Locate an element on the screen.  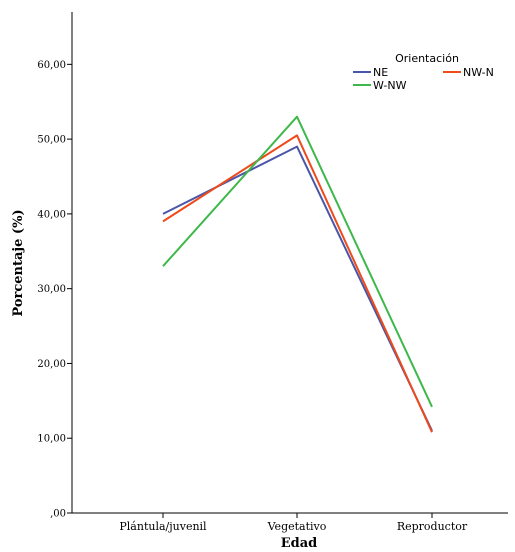
chart-legend: Orientación NE NW-N W-NW is located at coordinates (423, 72).